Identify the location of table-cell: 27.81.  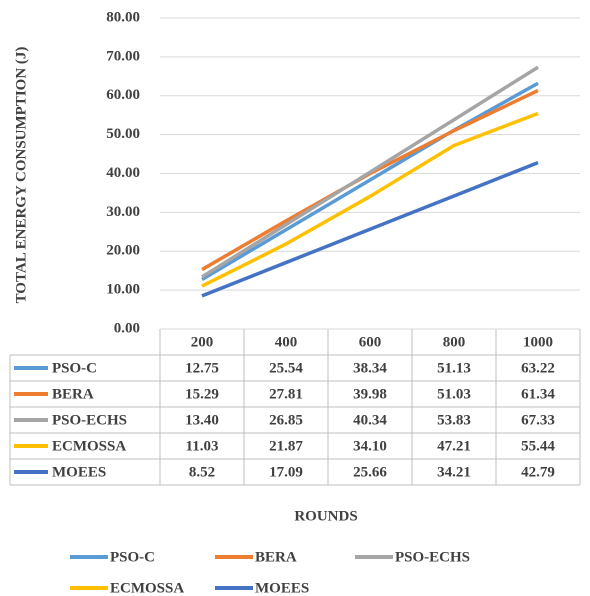
(286, 394).